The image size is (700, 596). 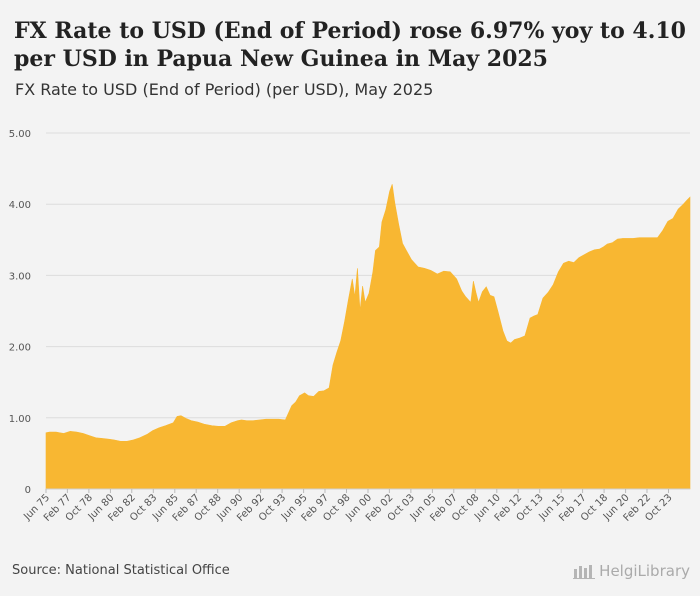 I want to click on source-note: Source: National Statistical Office, so click(x=121, y=570).